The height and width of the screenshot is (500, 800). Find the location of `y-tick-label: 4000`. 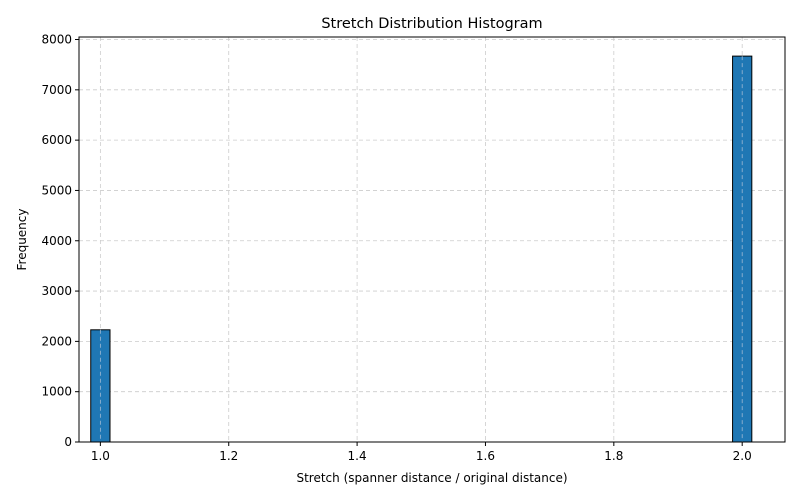

y-tick-label: 4000 is located at coordinates (56, 241).